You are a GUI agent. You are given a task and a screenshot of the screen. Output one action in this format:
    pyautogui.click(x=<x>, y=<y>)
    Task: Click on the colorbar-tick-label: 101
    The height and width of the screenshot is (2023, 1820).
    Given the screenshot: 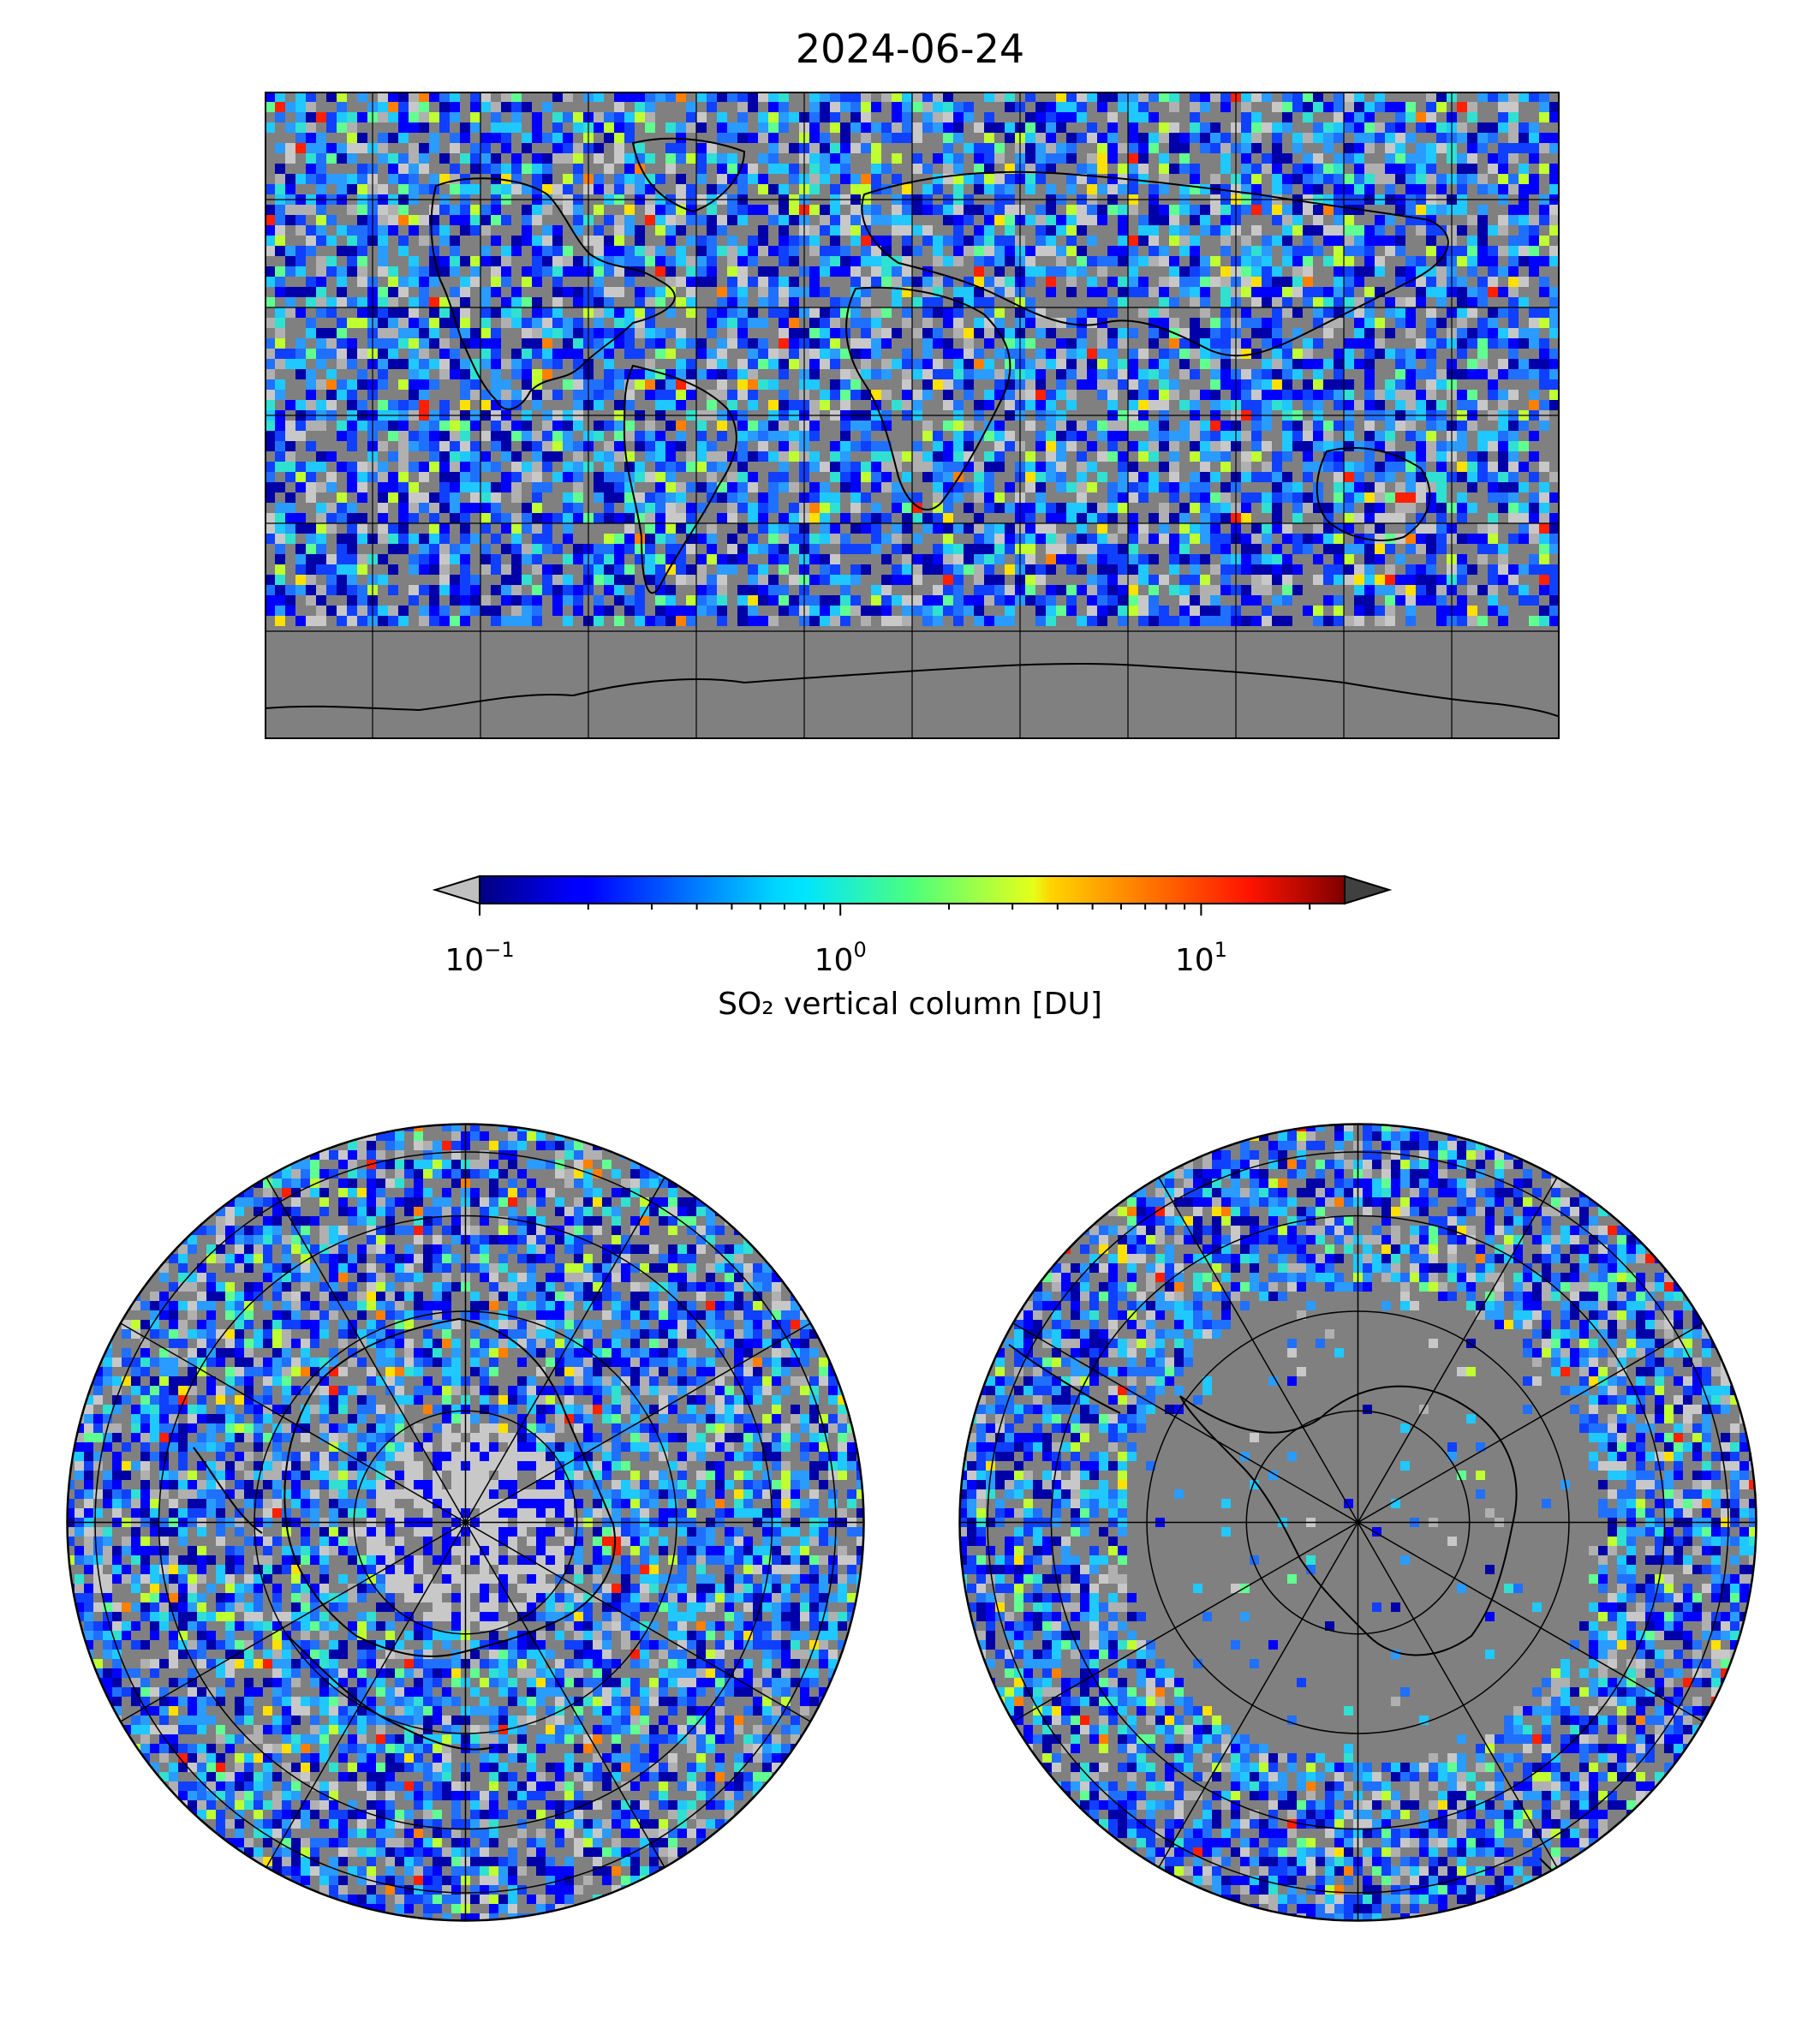 What is the action you would take?
    pyautogui.click(x=1200, y=958)
    